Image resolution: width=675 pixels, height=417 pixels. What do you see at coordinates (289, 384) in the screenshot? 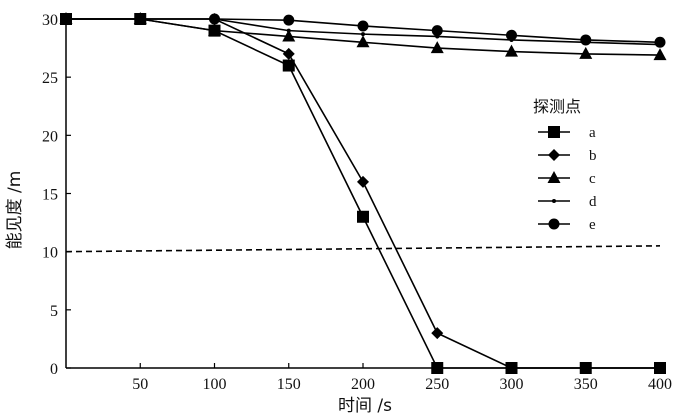
I see `x-tick-label: 150` at bounding box center [289, 384].